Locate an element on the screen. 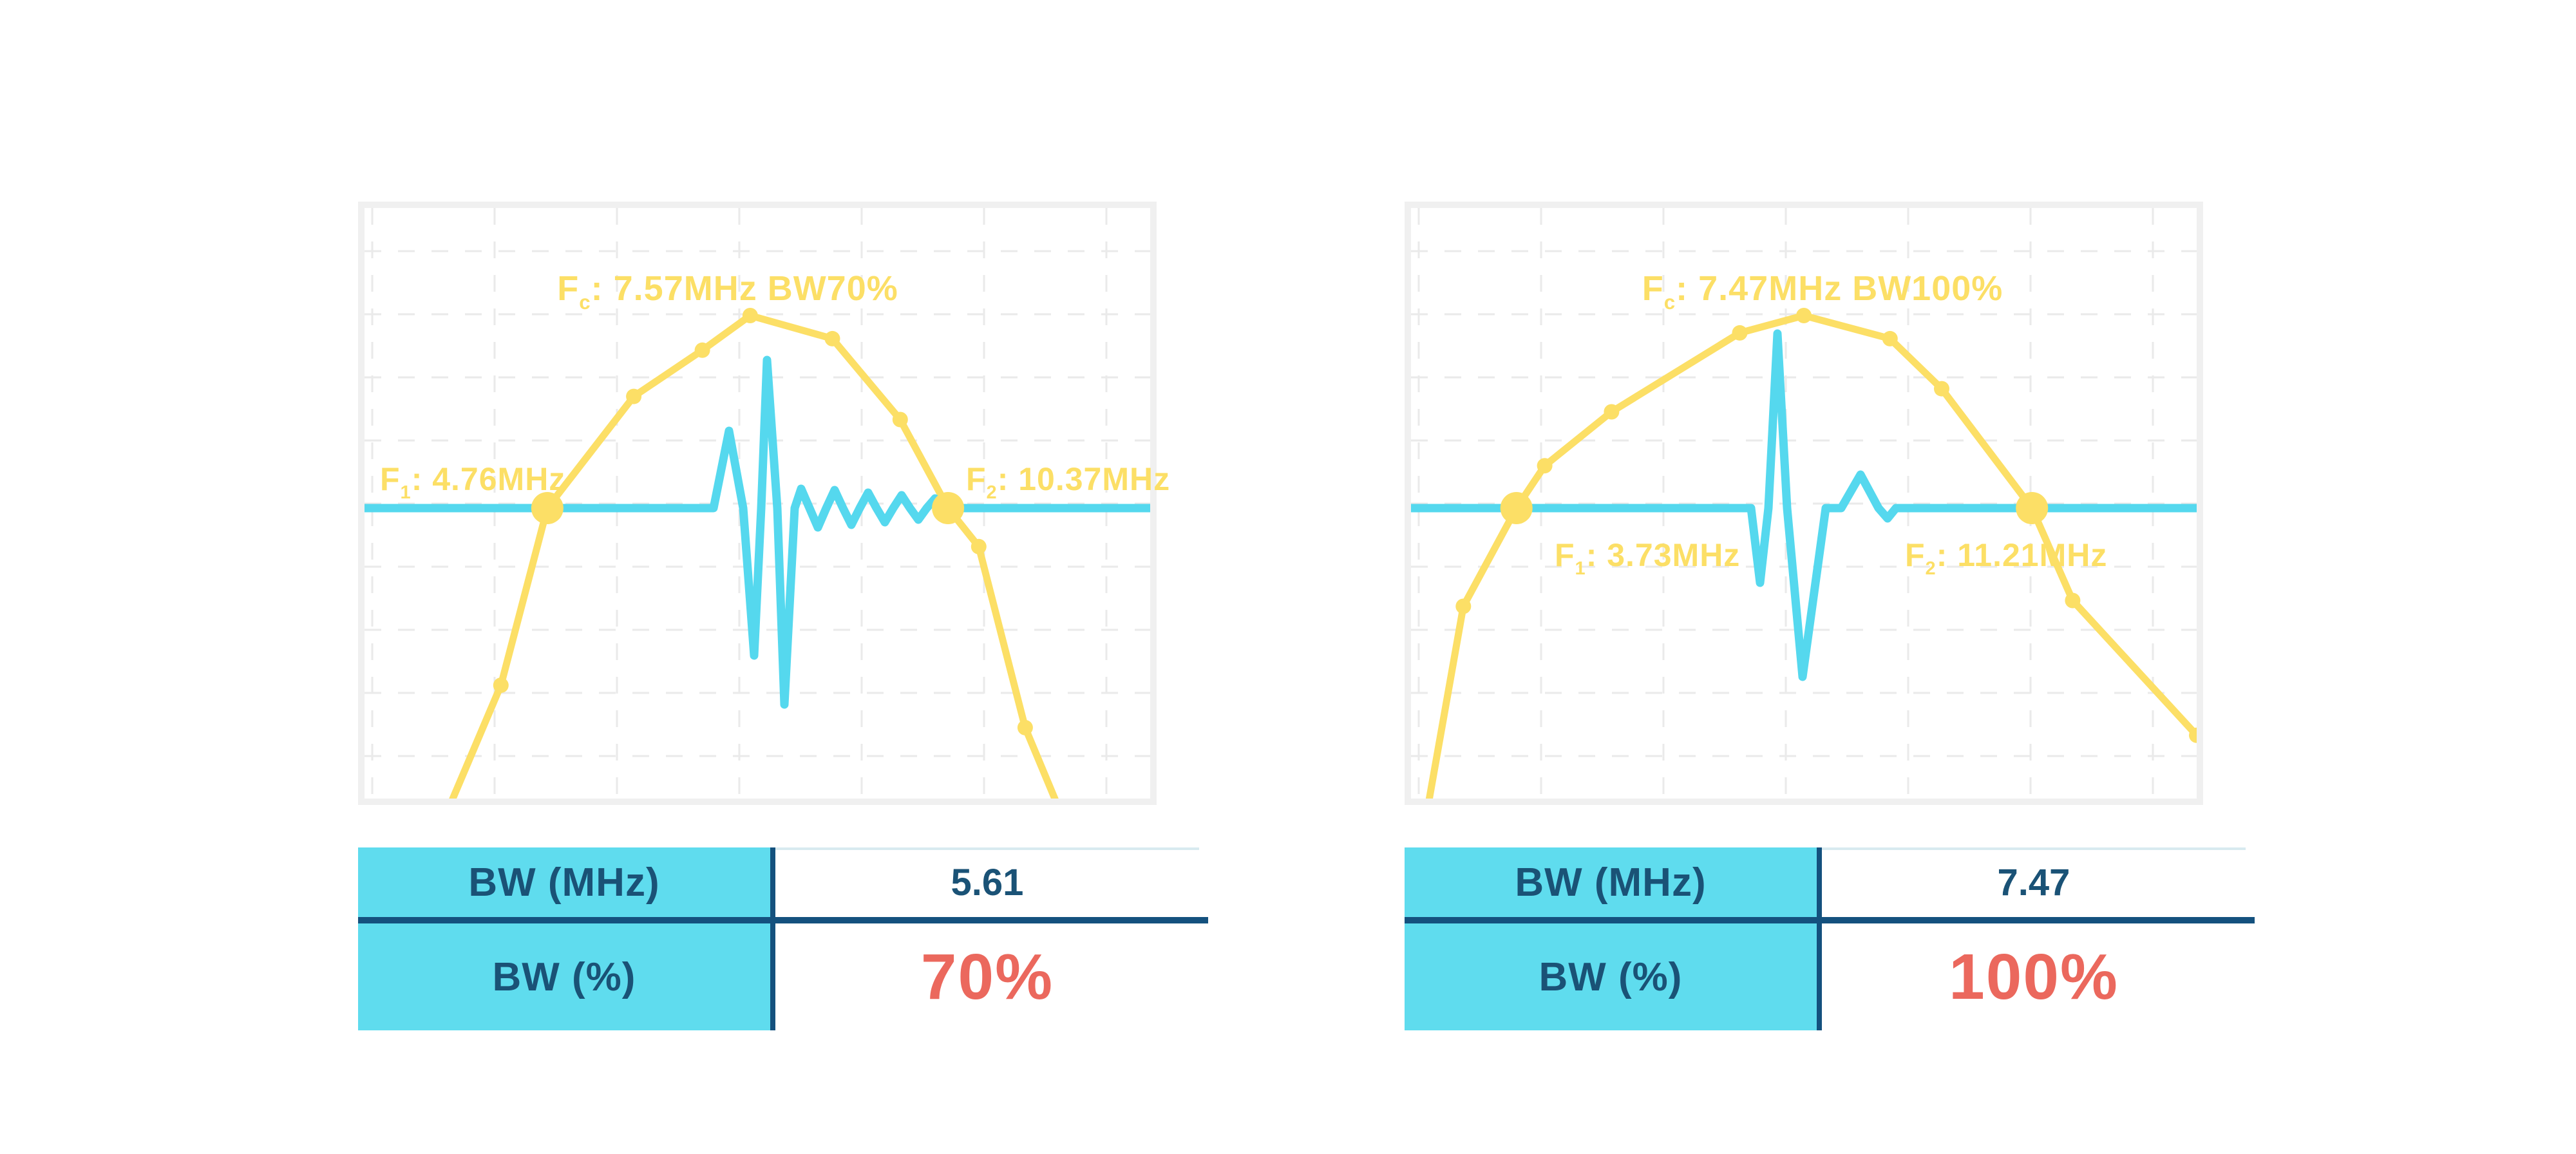  bw-percent-value: 70% is located at coordinates (987, 977).